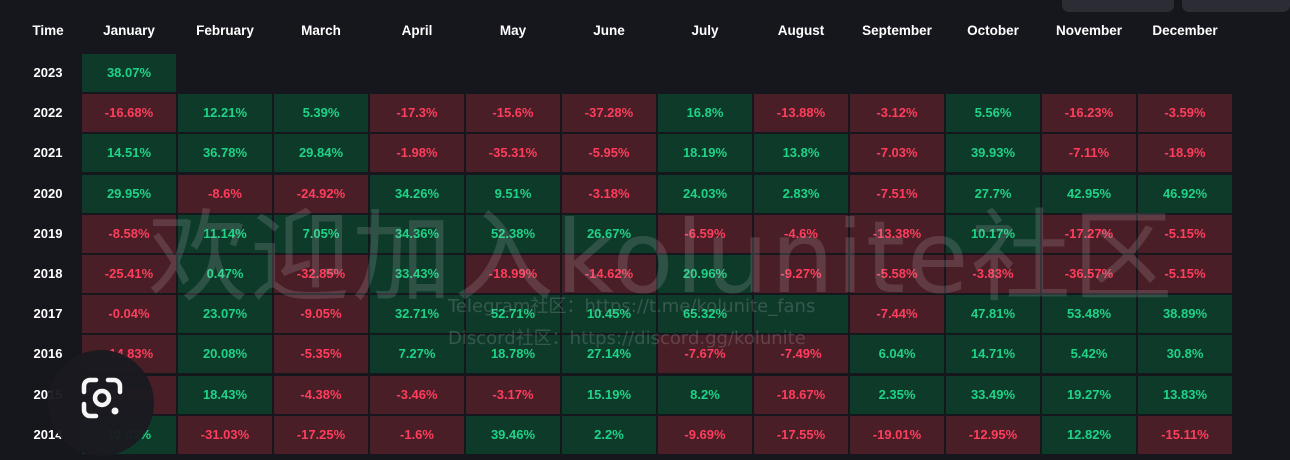  I want to click on year-label: 2016, so click(48, 354).